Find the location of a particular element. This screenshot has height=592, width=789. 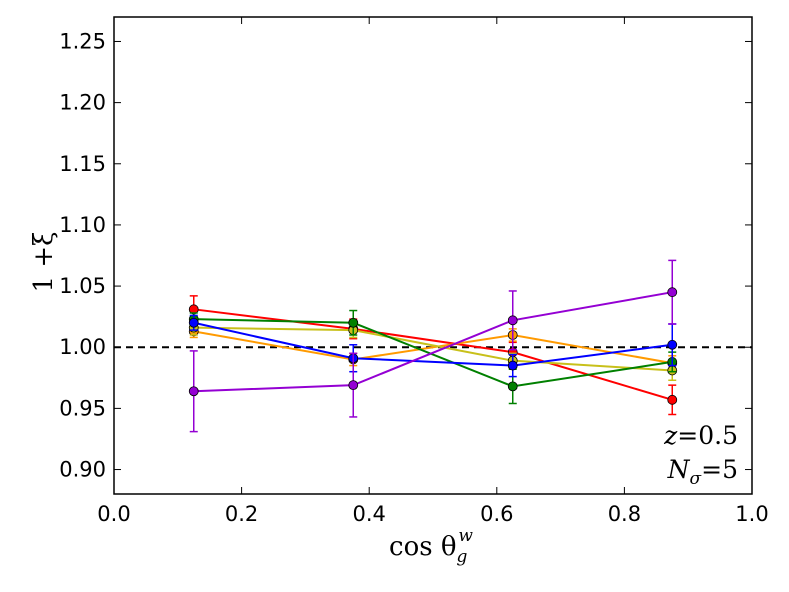

x-tick-label: 0.8 is located at coordinates (624, 514).